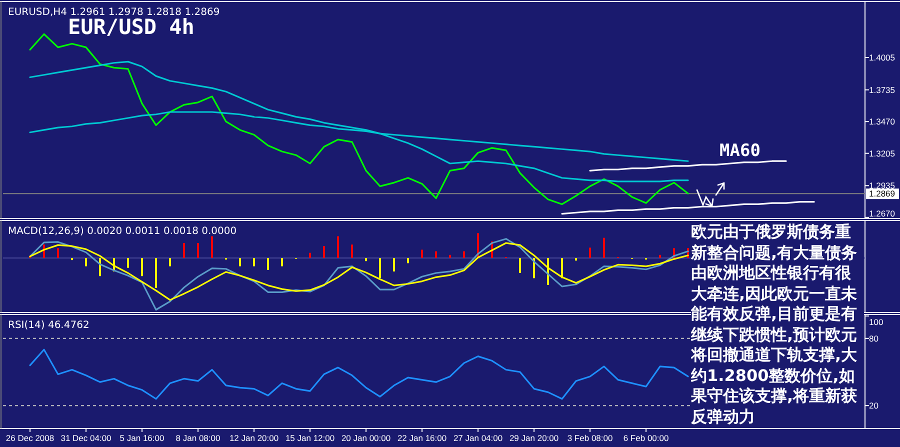 The width and height of the screenshot is (900, 447). What do you see at coordinates (142, 438) in the screenshot?
I see `x-tick-label: 5 Jan 16:00` at bounding box center [142, 438].